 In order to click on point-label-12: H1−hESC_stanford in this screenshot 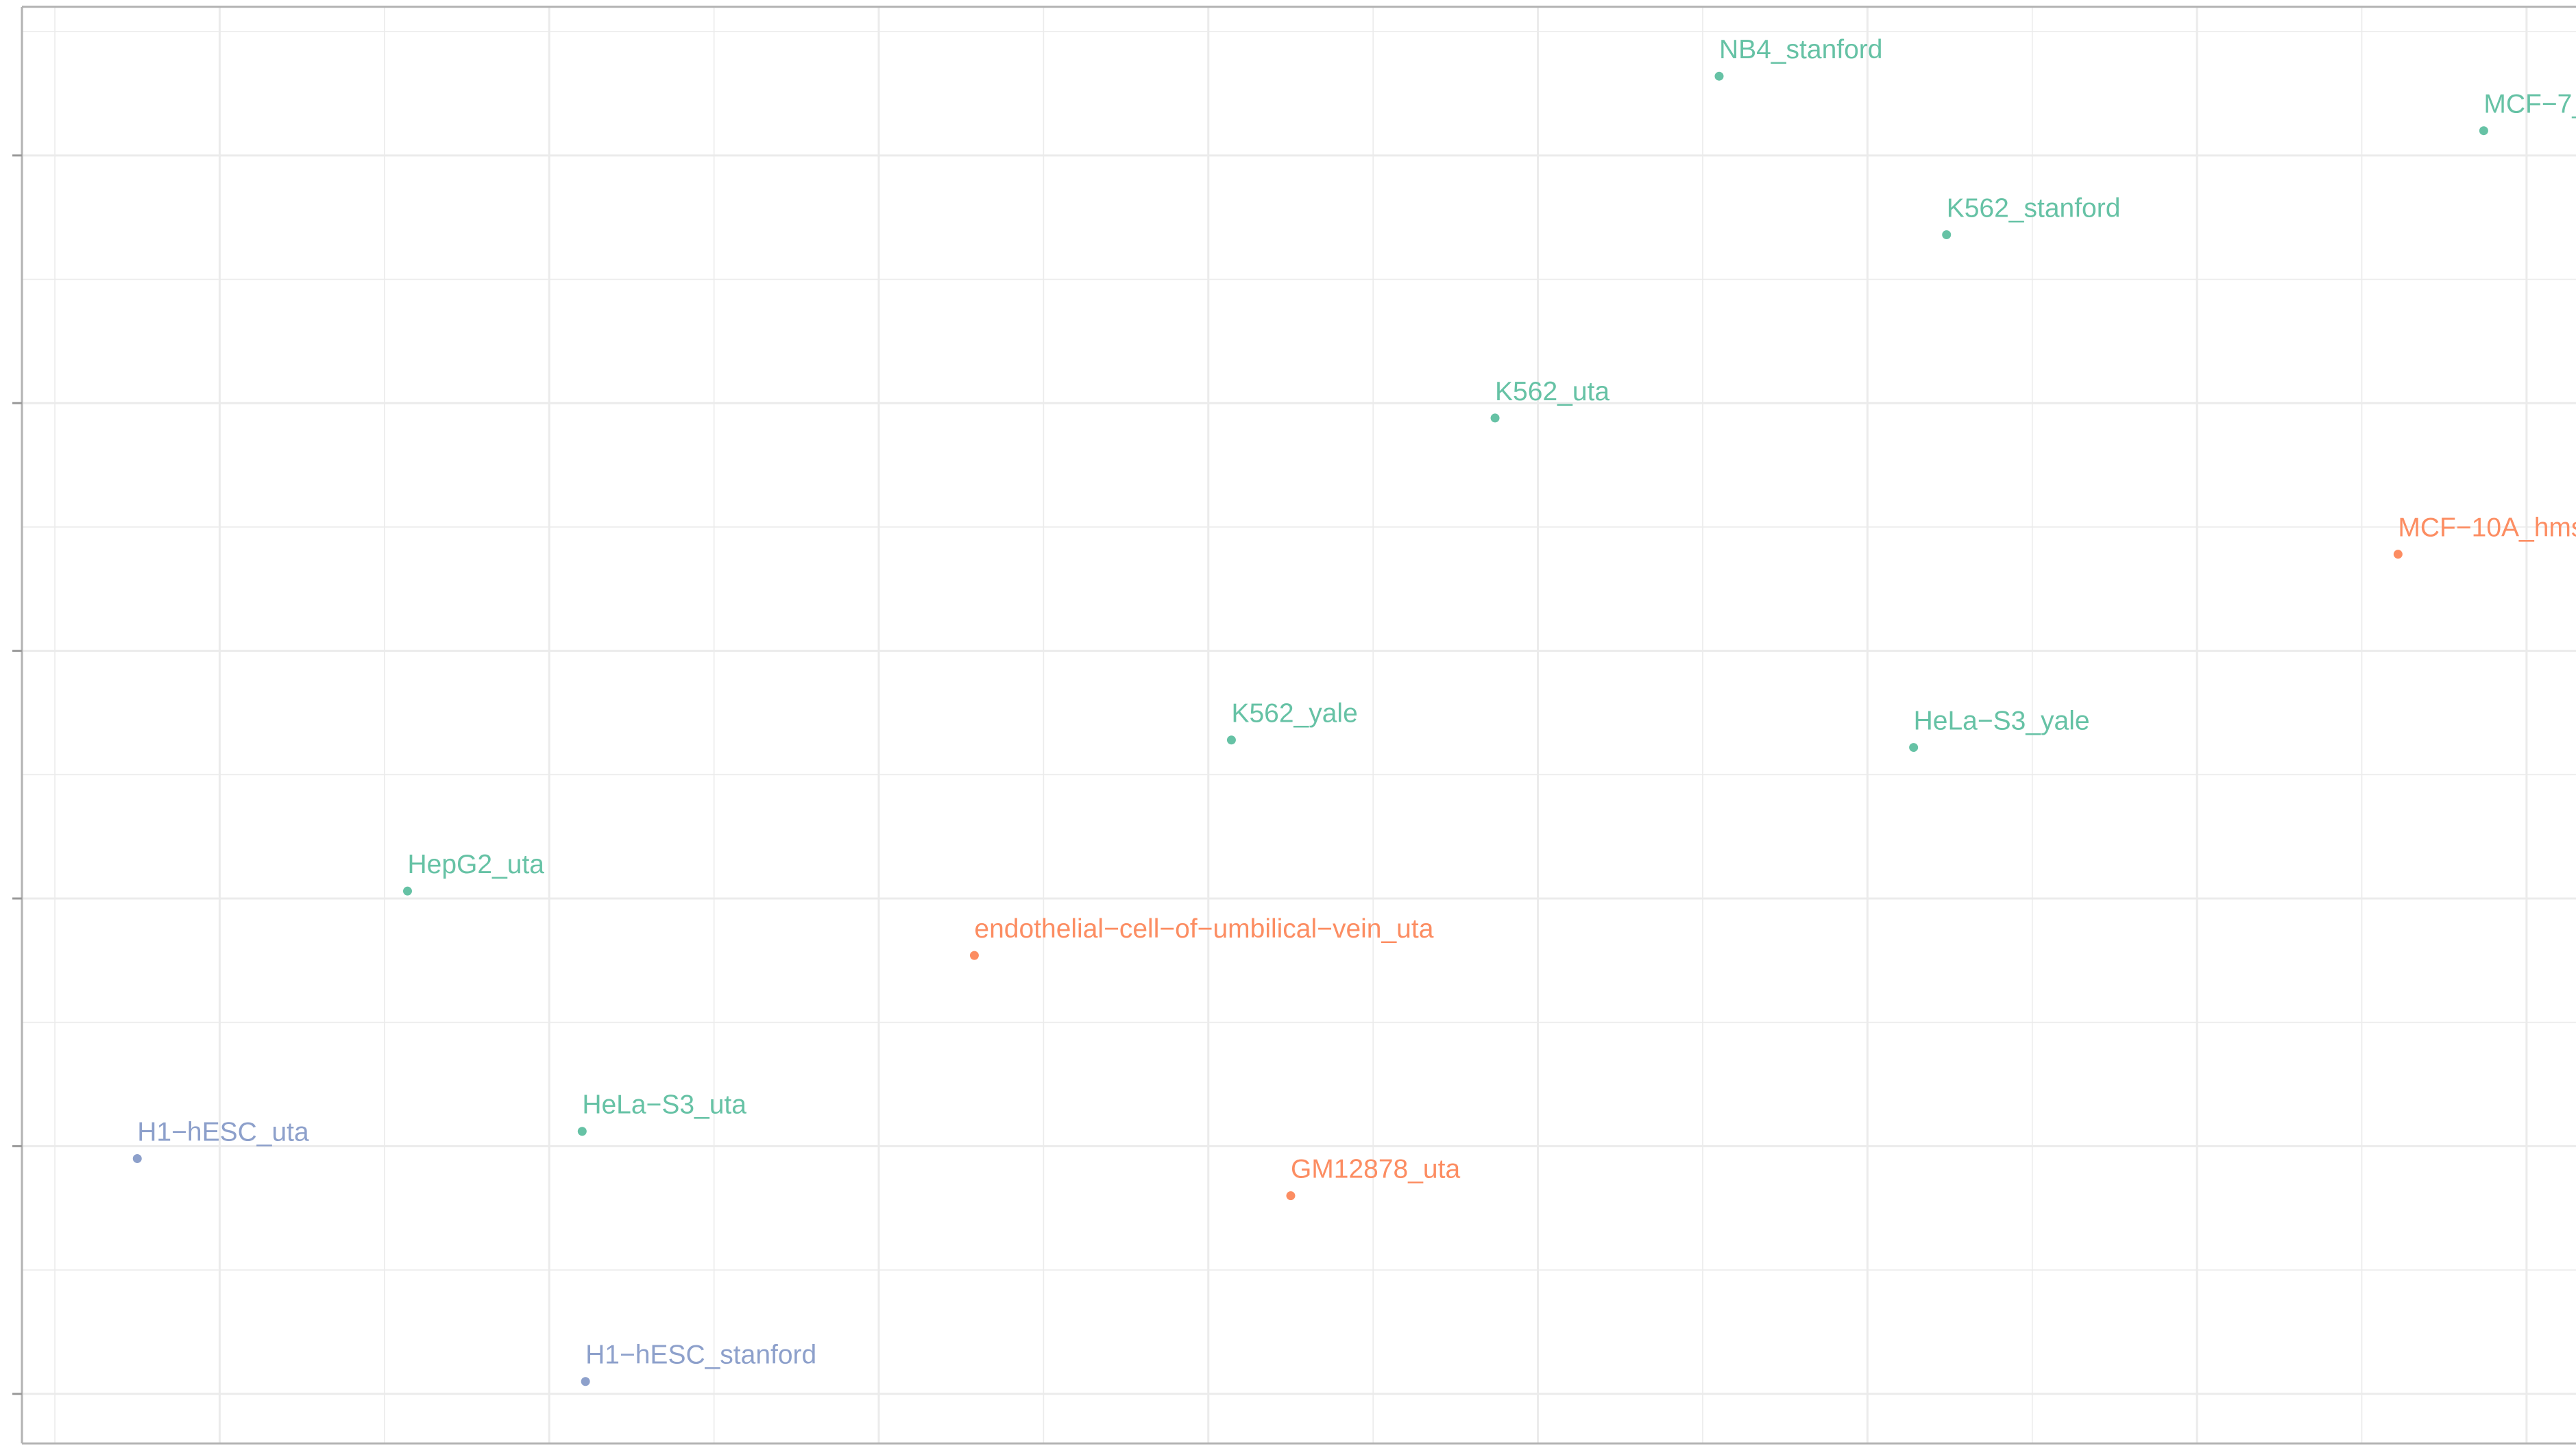, I will do `click(700, 1355)`.